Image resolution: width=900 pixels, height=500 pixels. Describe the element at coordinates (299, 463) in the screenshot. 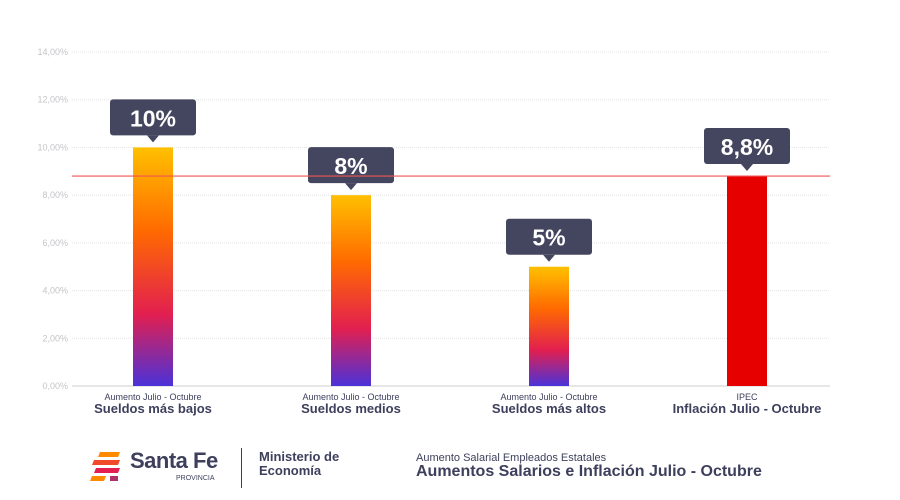

I see `ministry-name: Ministerio de Economía` at that location.